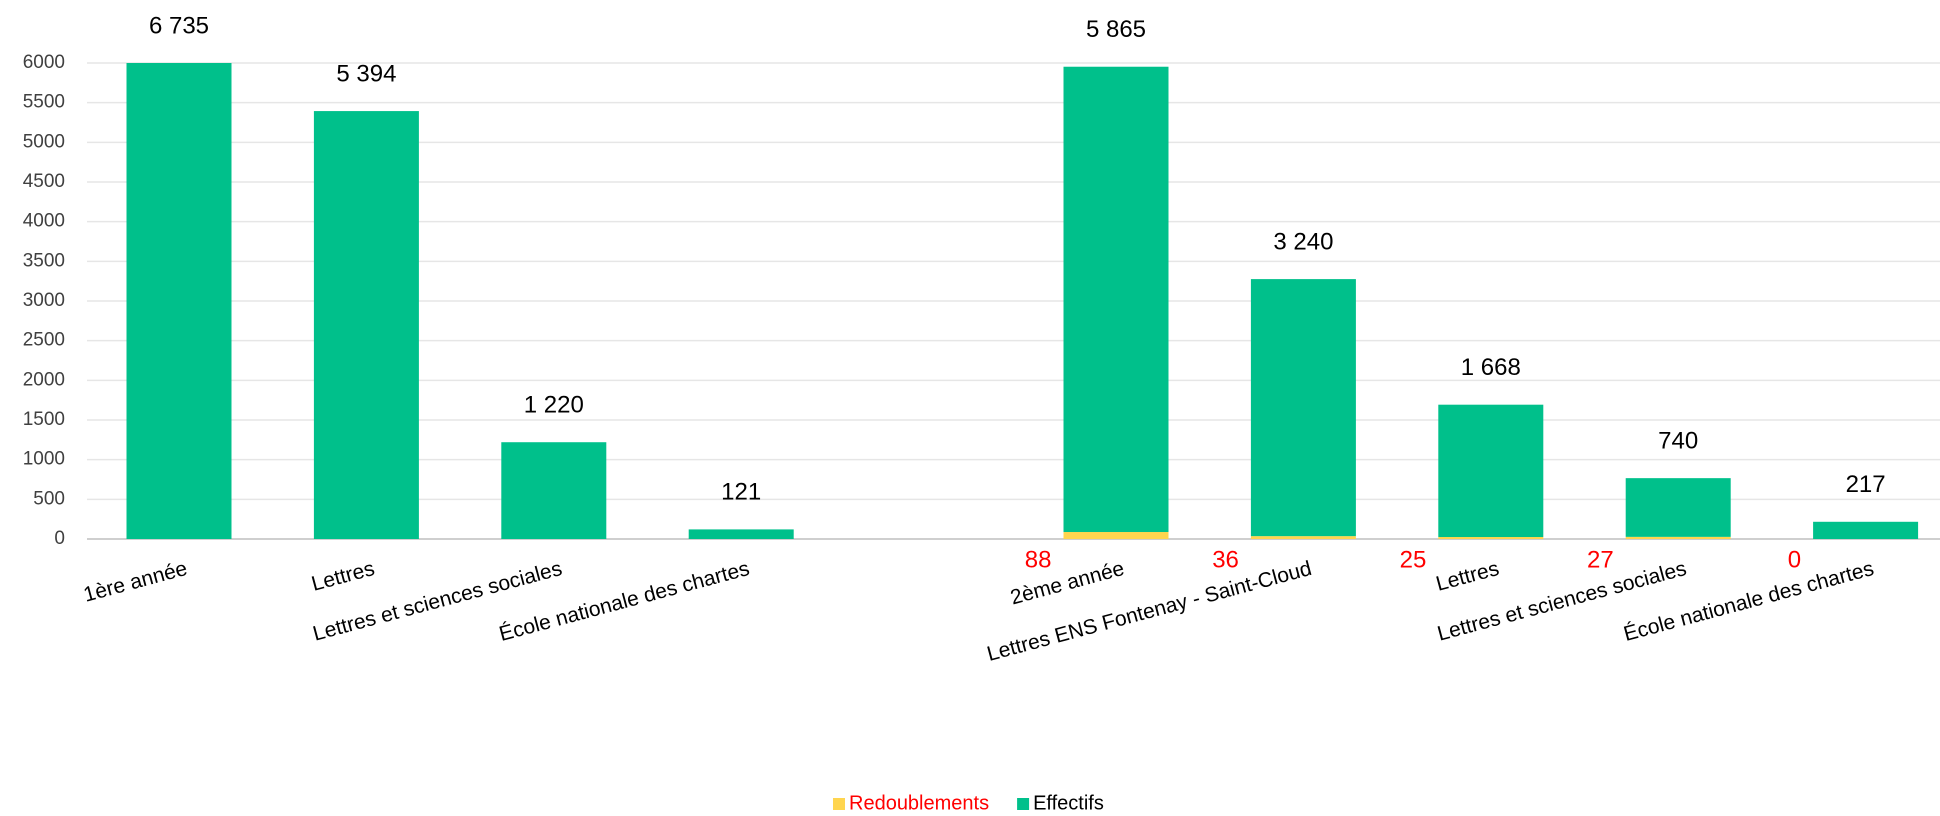  What do you see at coordinates (44, 379) in the screenshot?
I see `y-tick-label: 2000` at bounding box center [44, 379].